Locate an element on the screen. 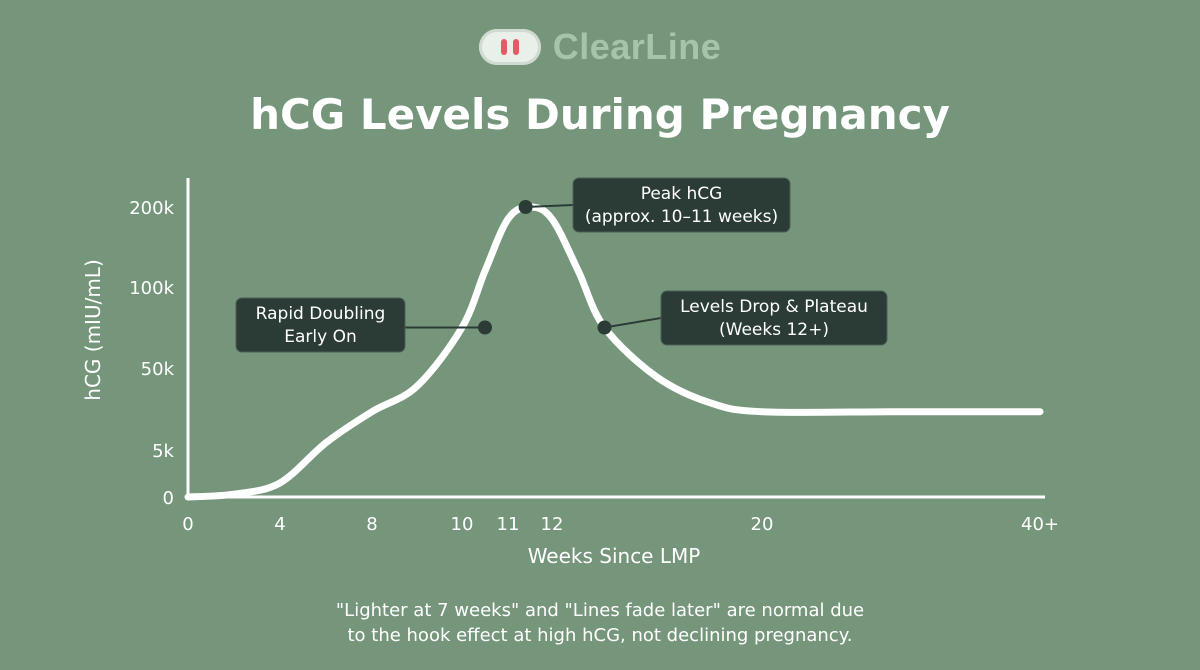 The image size is (1200, 670). y-axis-title: hCG (mIU/mL) is located at coordinates (93, 329).